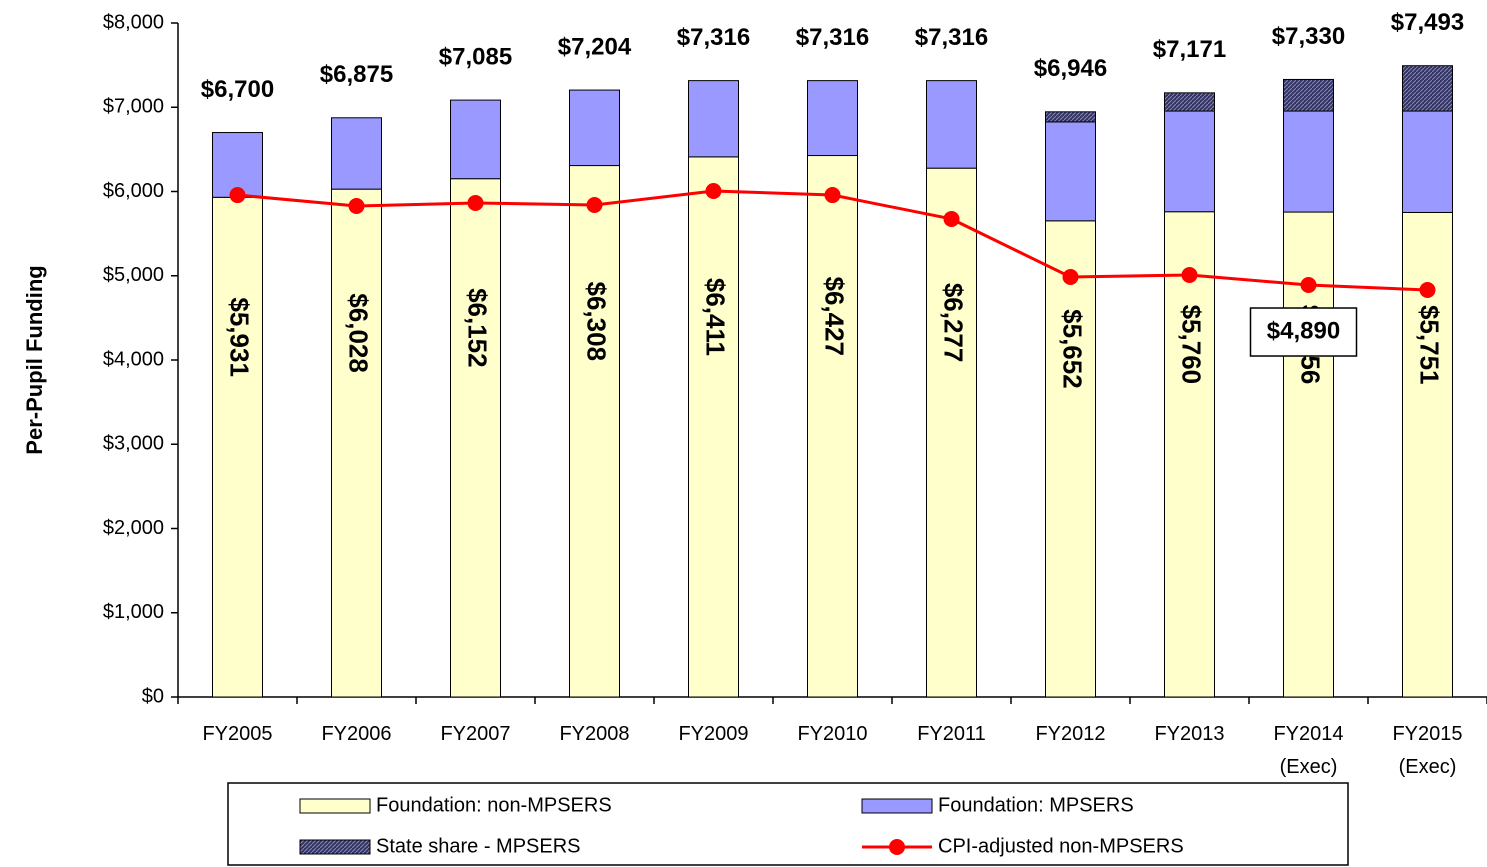  What do you see at coordinates (597, 322) in the screenshot?
I see `bar-value-label: $6,308` at bounding box center [597, 322].